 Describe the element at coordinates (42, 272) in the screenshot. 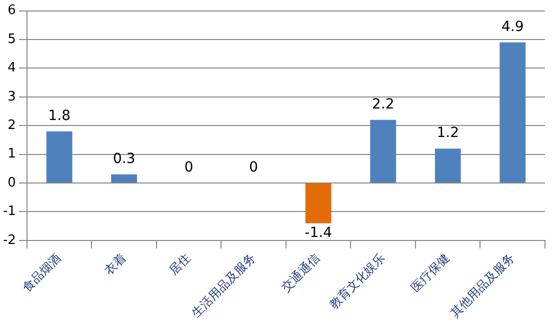

I see `x-tick-label: 食品烟酒` at that location.